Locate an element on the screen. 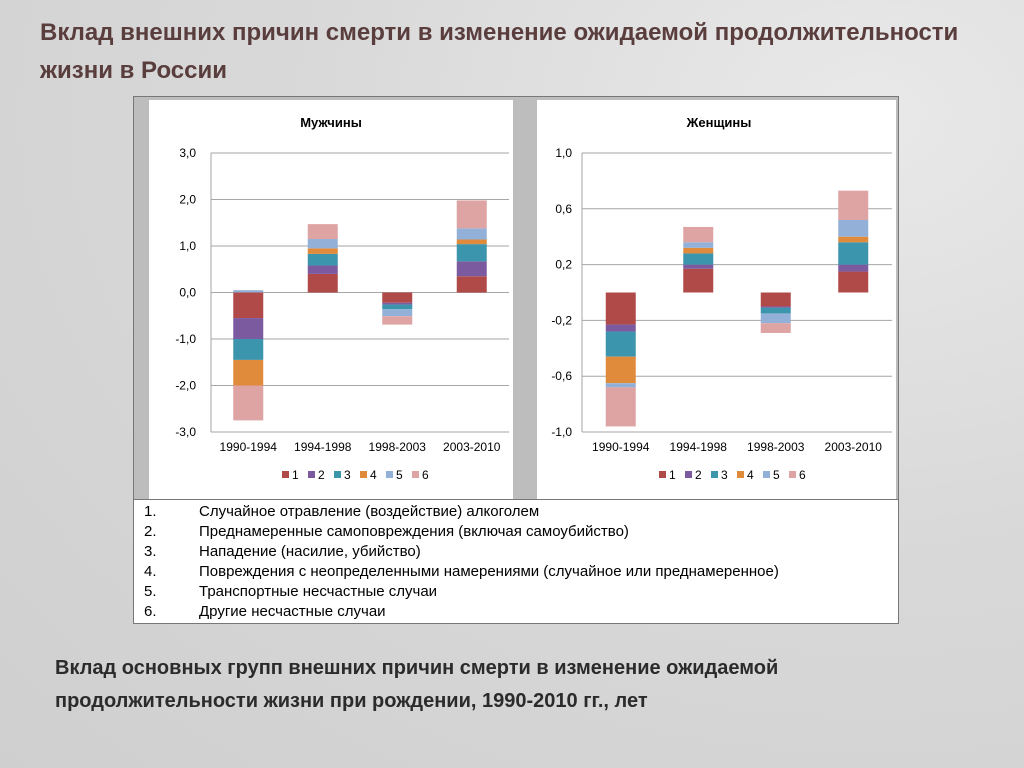 This screenshot has height=768, width=1024. chart-title: Женщины is located at coordinates (719, 122).